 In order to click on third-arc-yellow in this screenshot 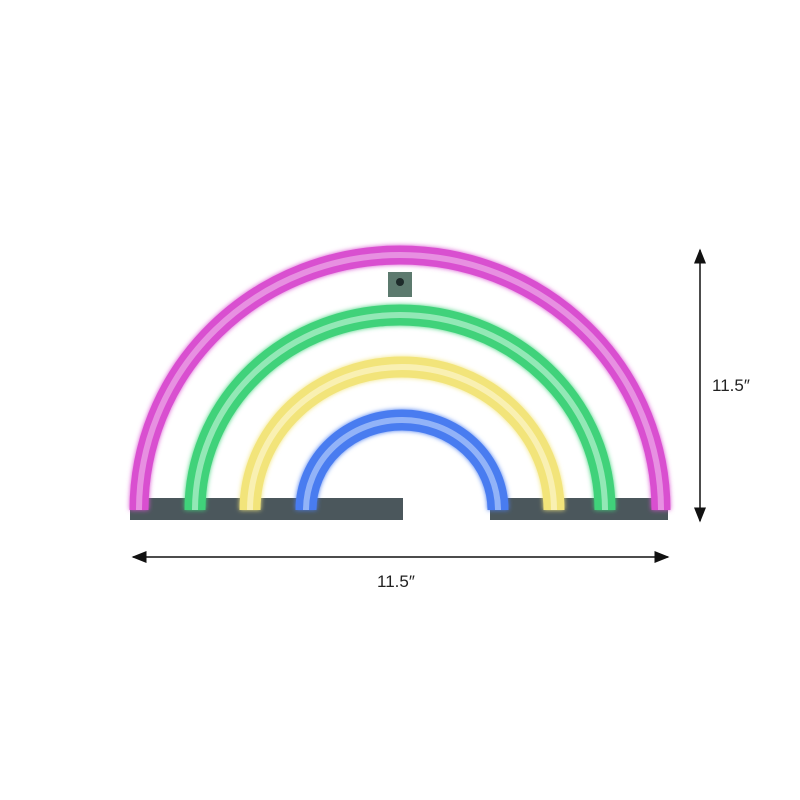, I will do `click(402, 433)`.